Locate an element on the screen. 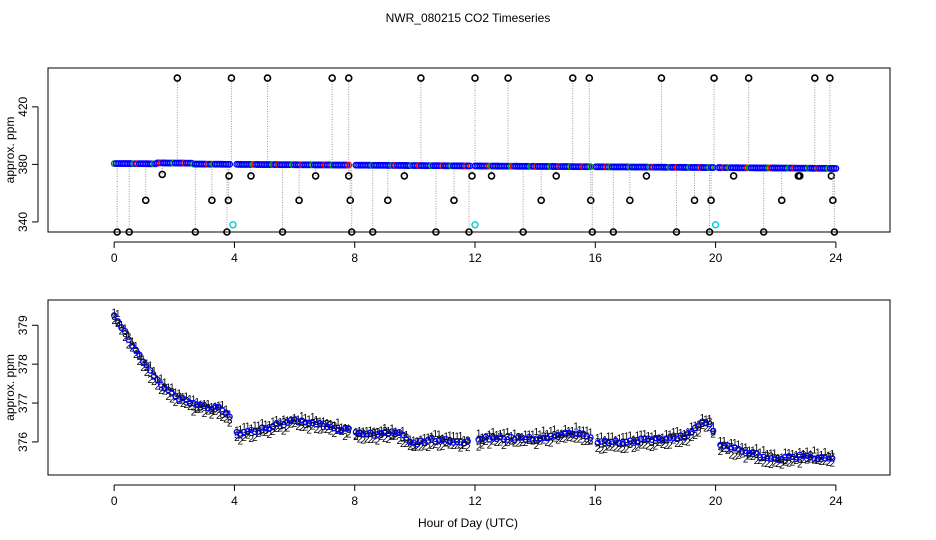 The width and height of the screenshot is (936, 540). x-tick-label: 24 is located at coordinates (836, 501).